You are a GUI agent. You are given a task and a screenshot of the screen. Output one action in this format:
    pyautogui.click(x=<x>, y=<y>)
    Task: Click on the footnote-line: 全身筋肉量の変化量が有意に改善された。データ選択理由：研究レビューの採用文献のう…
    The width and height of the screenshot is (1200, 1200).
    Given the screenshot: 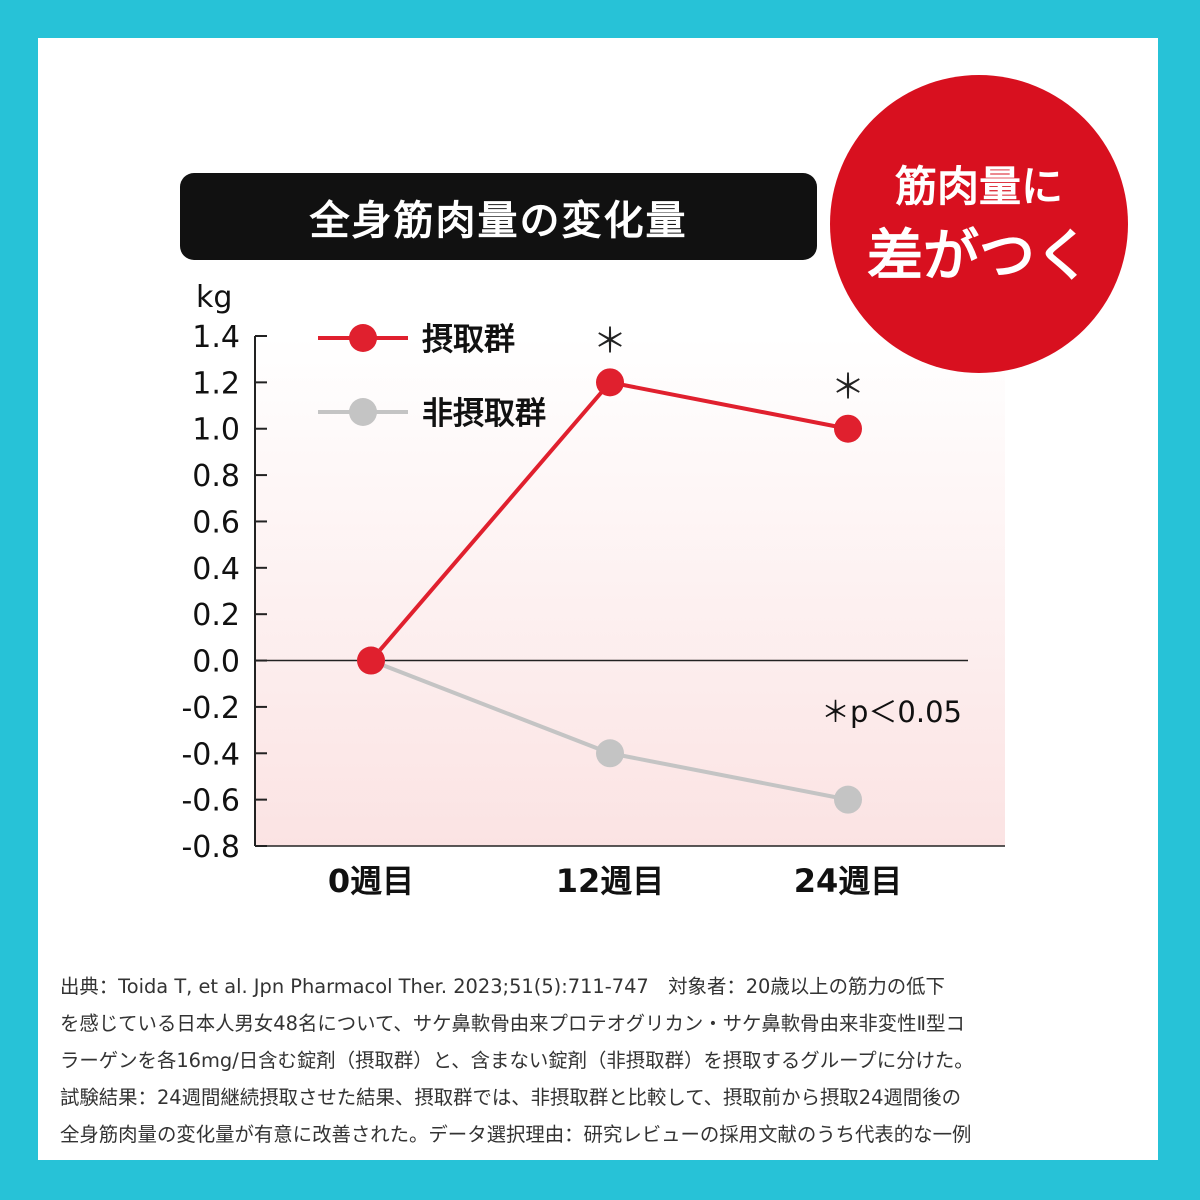 What is the action you would take?
    pyautogui.click(x=516, y=1134)
    